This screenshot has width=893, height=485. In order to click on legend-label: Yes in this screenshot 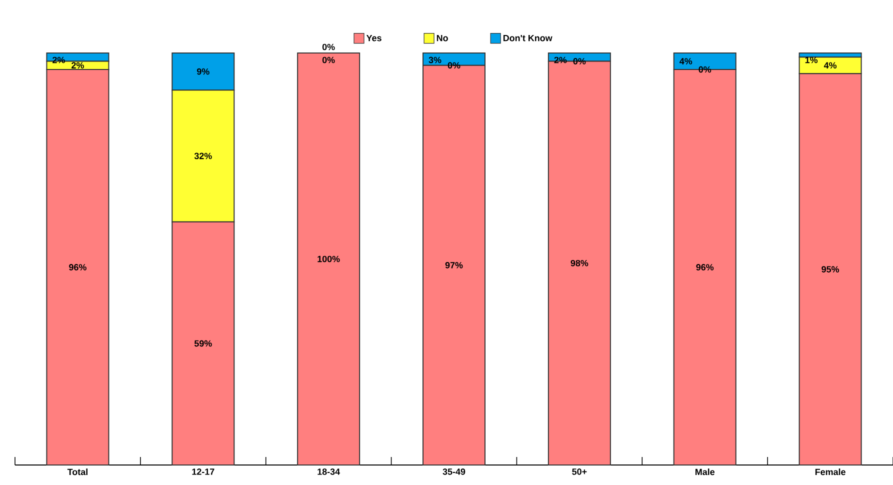, I will do `click(374, 38)`.